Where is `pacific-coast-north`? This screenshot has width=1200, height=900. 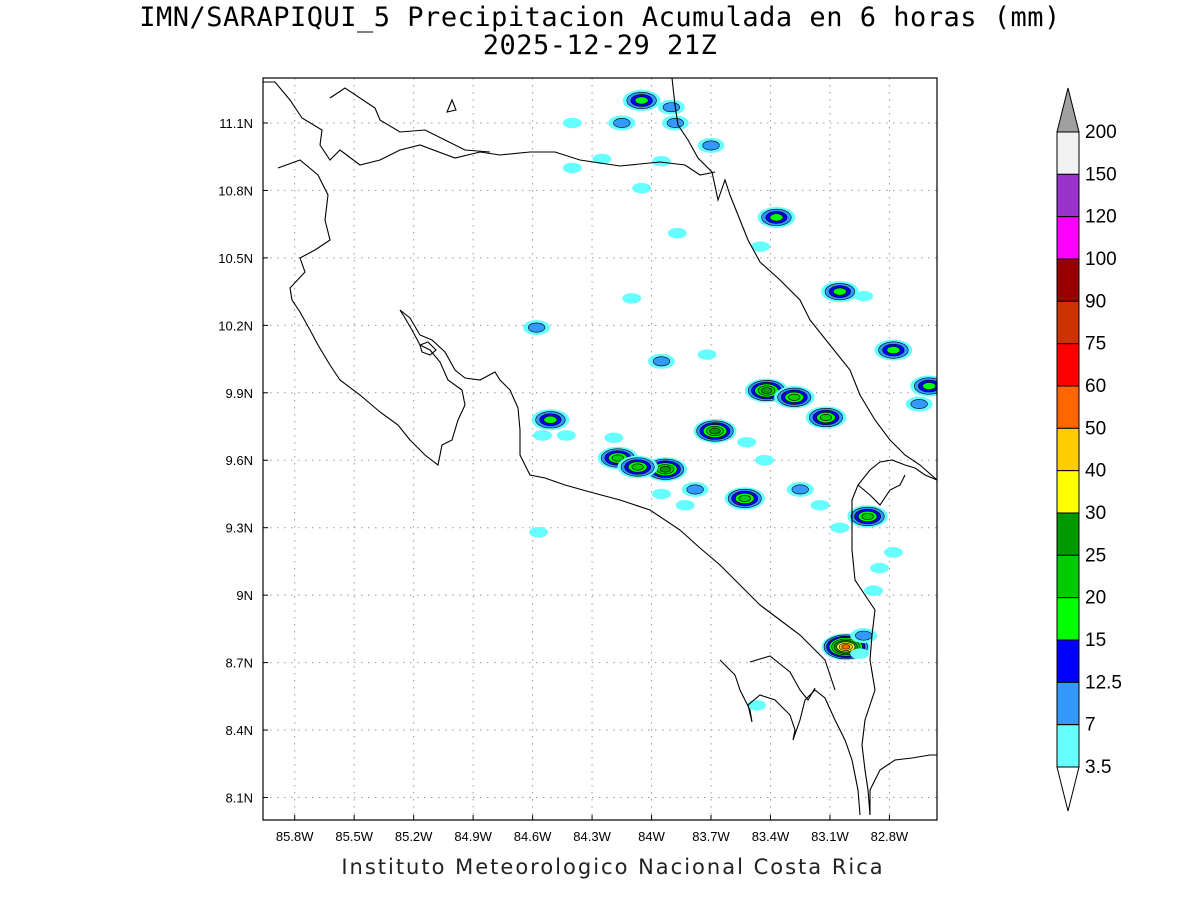
pacific-coast-north is located at coordinates (410, 120).